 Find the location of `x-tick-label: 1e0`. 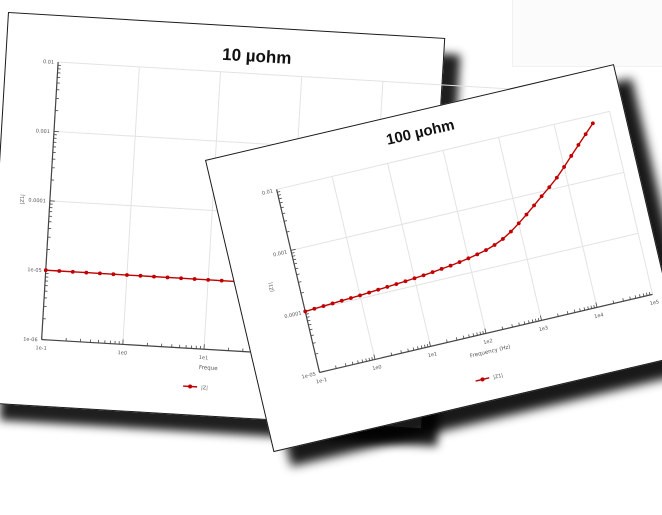

x-tick-label: 1e0 is located at coordinates (377, 368).